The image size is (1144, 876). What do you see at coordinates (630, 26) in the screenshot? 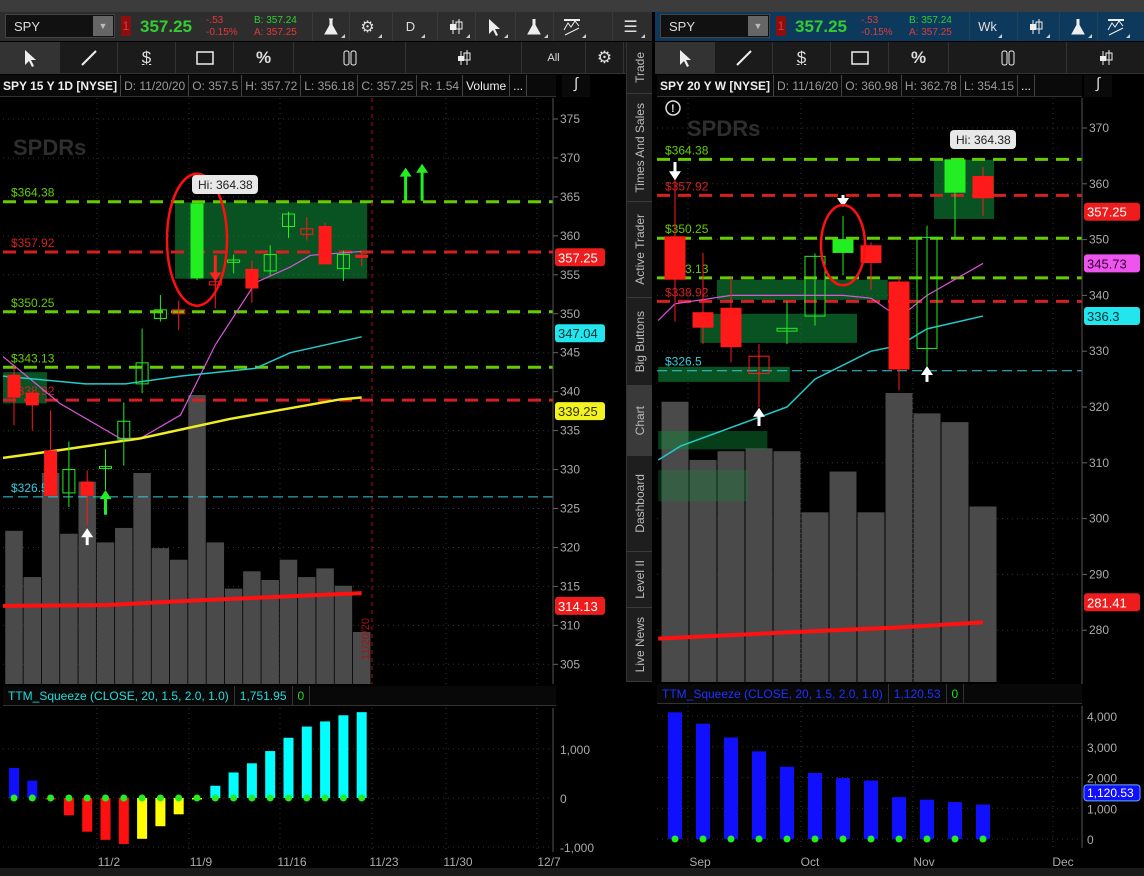
I see `menu-icon: ☰` at bounding box center [630, 26].